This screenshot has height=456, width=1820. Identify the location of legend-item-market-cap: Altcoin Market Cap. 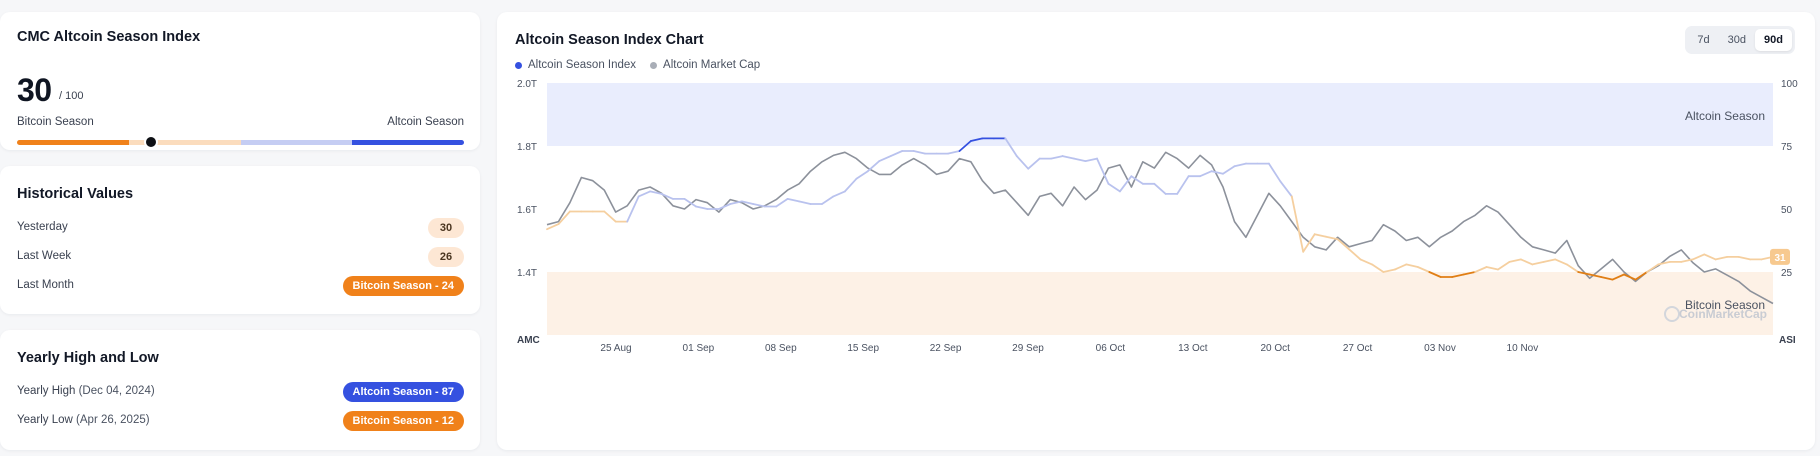
(705, 65).